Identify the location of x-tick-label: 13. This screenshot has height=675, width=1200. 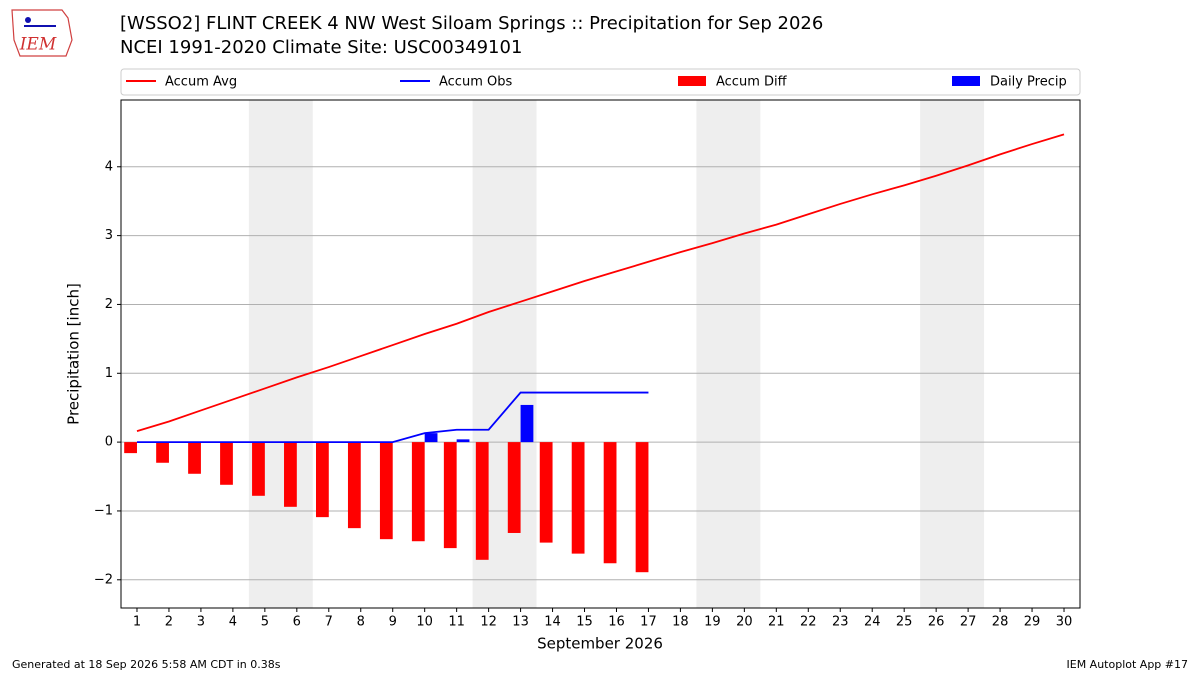
(520, 622).